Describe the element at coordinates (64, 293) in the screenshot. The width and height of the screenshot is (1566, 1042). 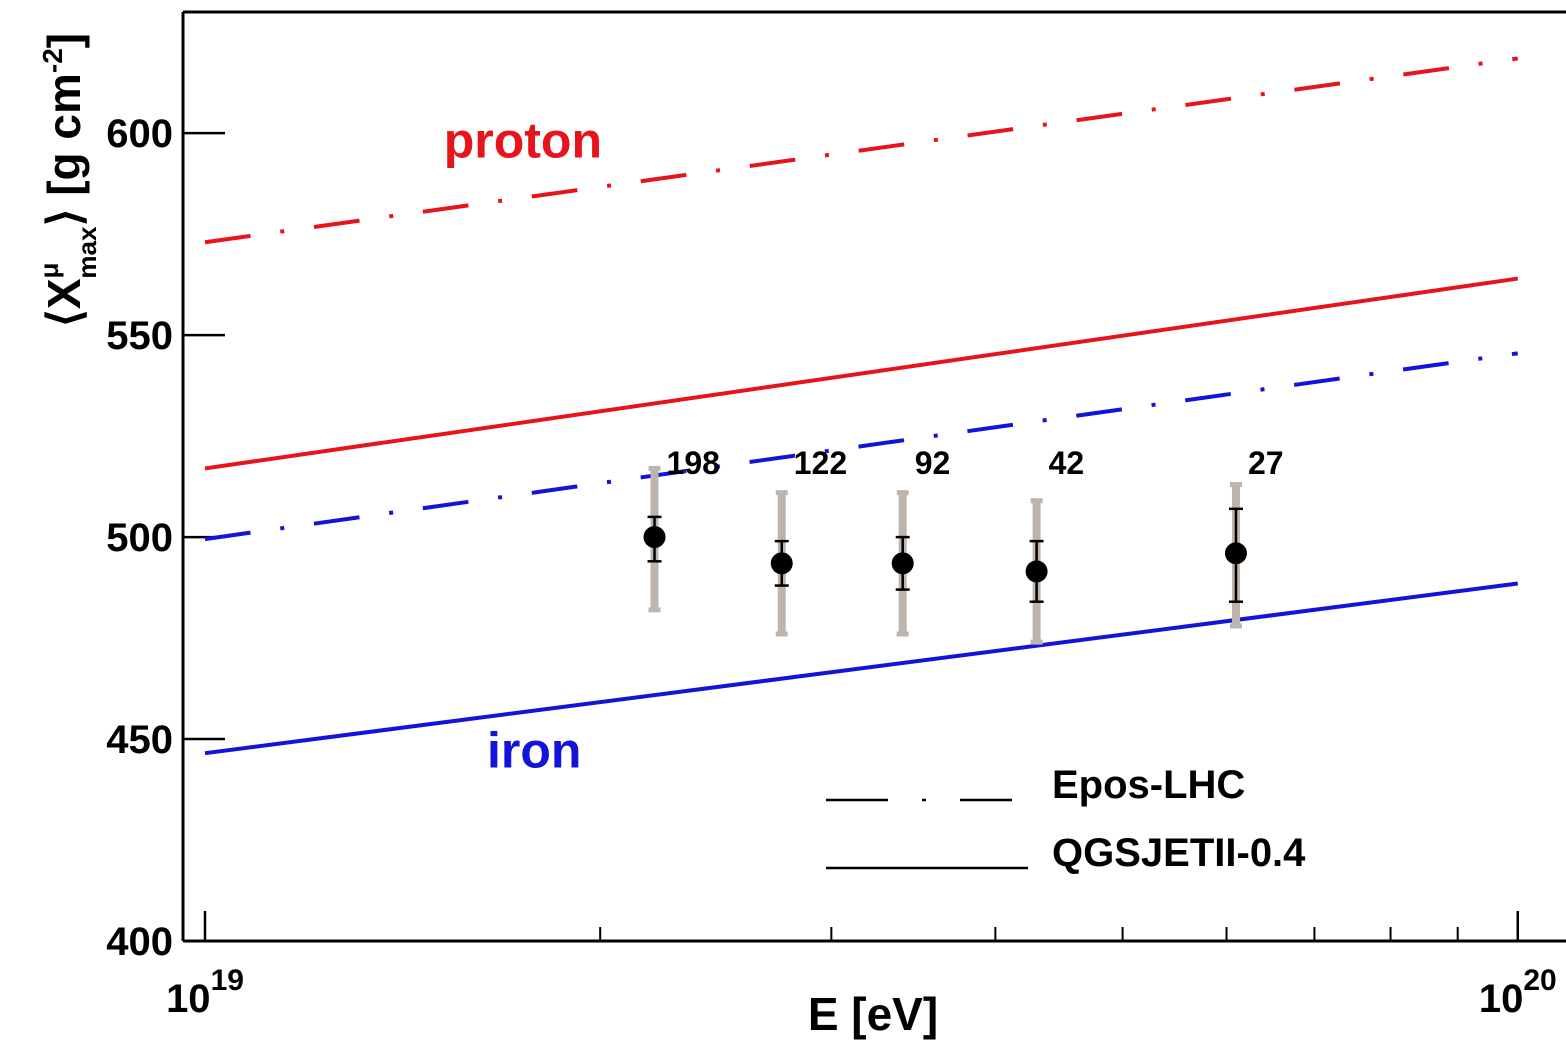
I see `y-axis-title-symbol: X` at that location.